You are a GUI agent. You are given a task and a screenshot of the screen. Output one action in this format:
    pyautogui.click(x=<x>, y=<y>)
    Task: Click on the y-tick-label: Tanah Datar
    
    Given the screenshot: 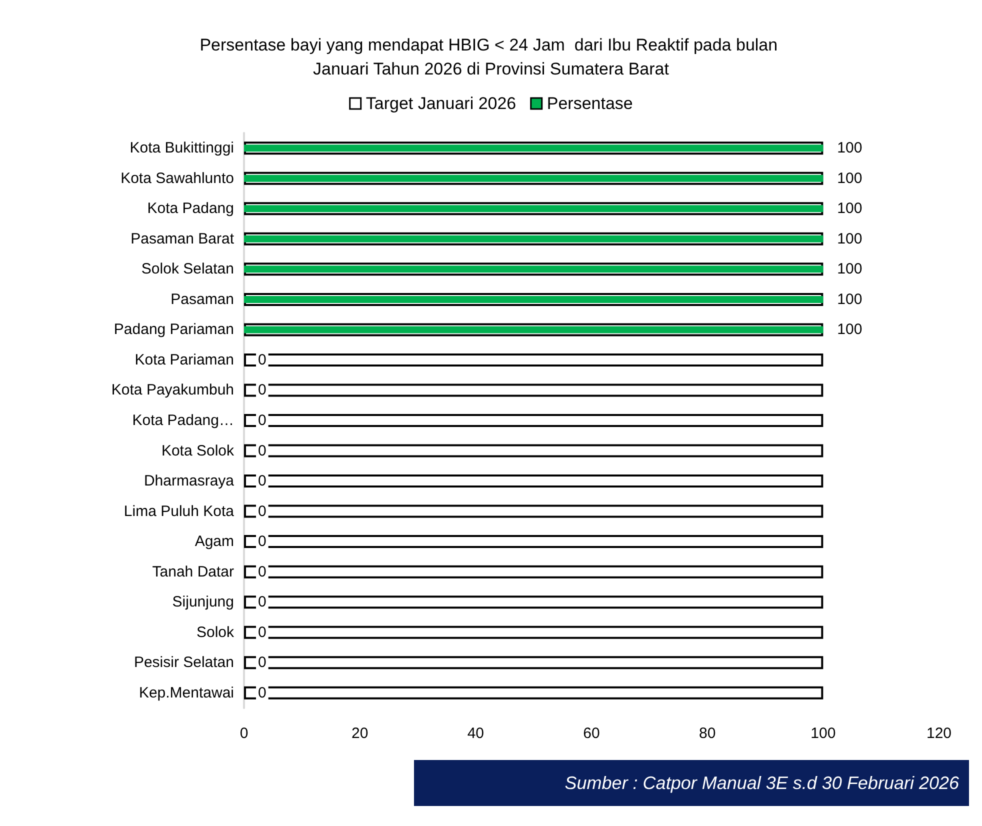 What is the action you would take?
    pyautogui.click(x=193, y=571)
    